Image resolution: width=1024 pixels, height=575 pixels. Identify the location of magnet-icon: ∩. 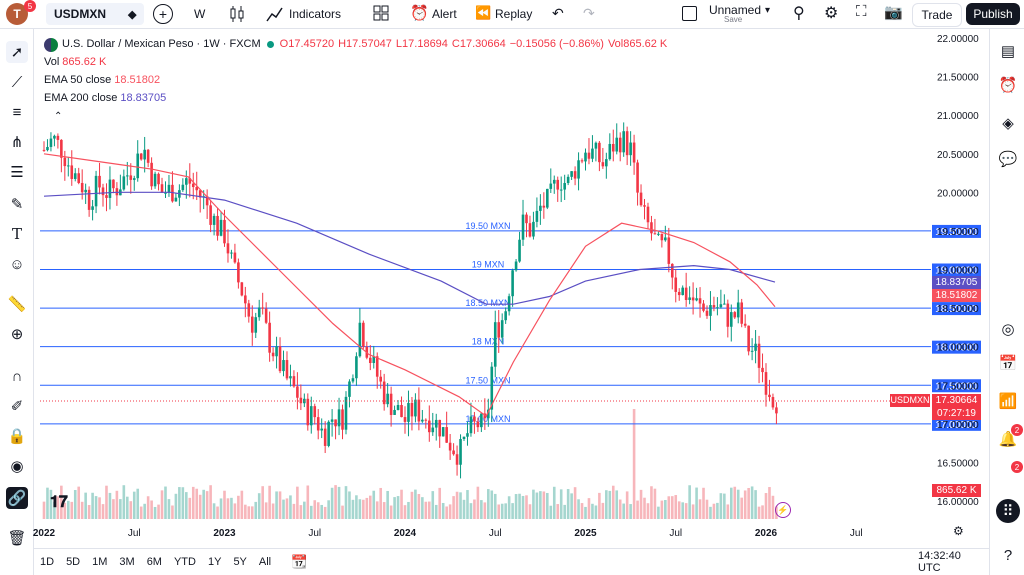
(17, 376).